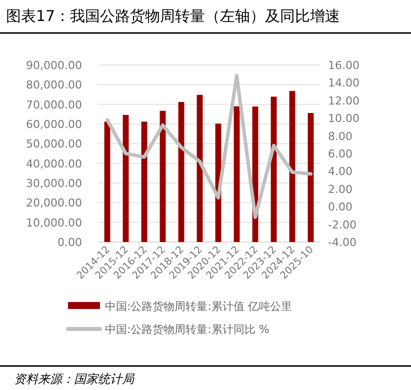 This screenshot has width=411, height=390. What do you see at coordinates (342, 242) in the screenshot?
I see `y2-tick-label: -4.00` at bounding box center [342, 242].